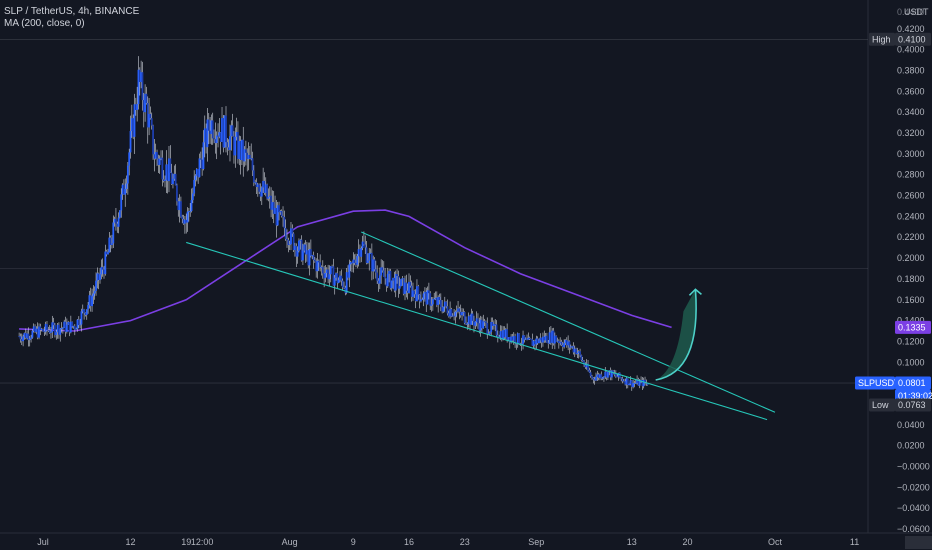 The height and width of the screenshot is (550, 932). I want to click on ma-legend: MA (200, close, 0), so click(44, 23).